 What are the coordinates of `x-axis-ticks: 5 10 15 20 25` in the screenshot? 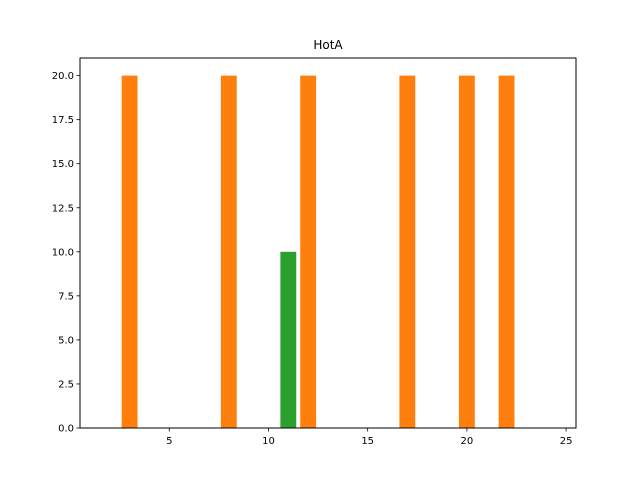 It's located at (369, 437).